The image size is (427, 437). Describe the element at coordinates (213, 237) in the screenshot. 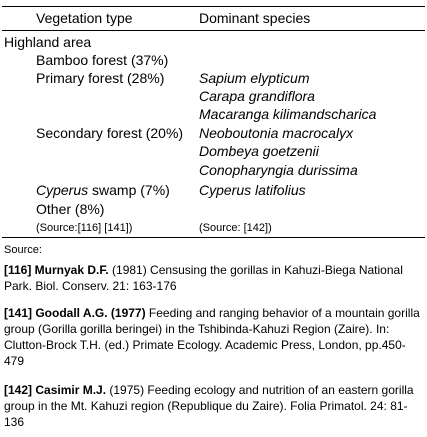

I see `table-bottom-rule` at that location.